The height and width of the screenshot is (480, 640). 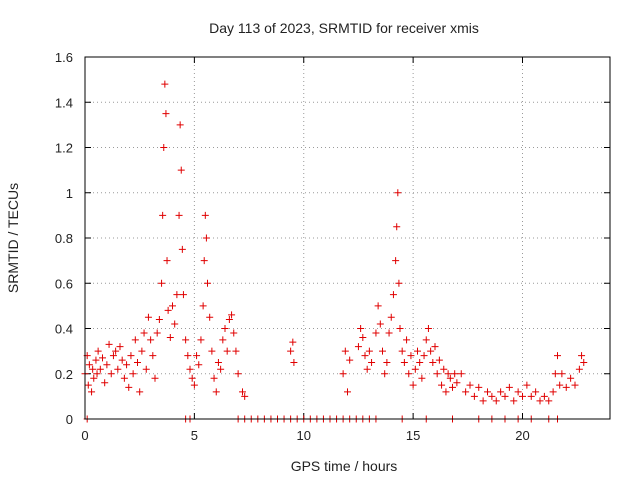 I want to click on y-tick-label: 1.6, so click(x=64, y=57).